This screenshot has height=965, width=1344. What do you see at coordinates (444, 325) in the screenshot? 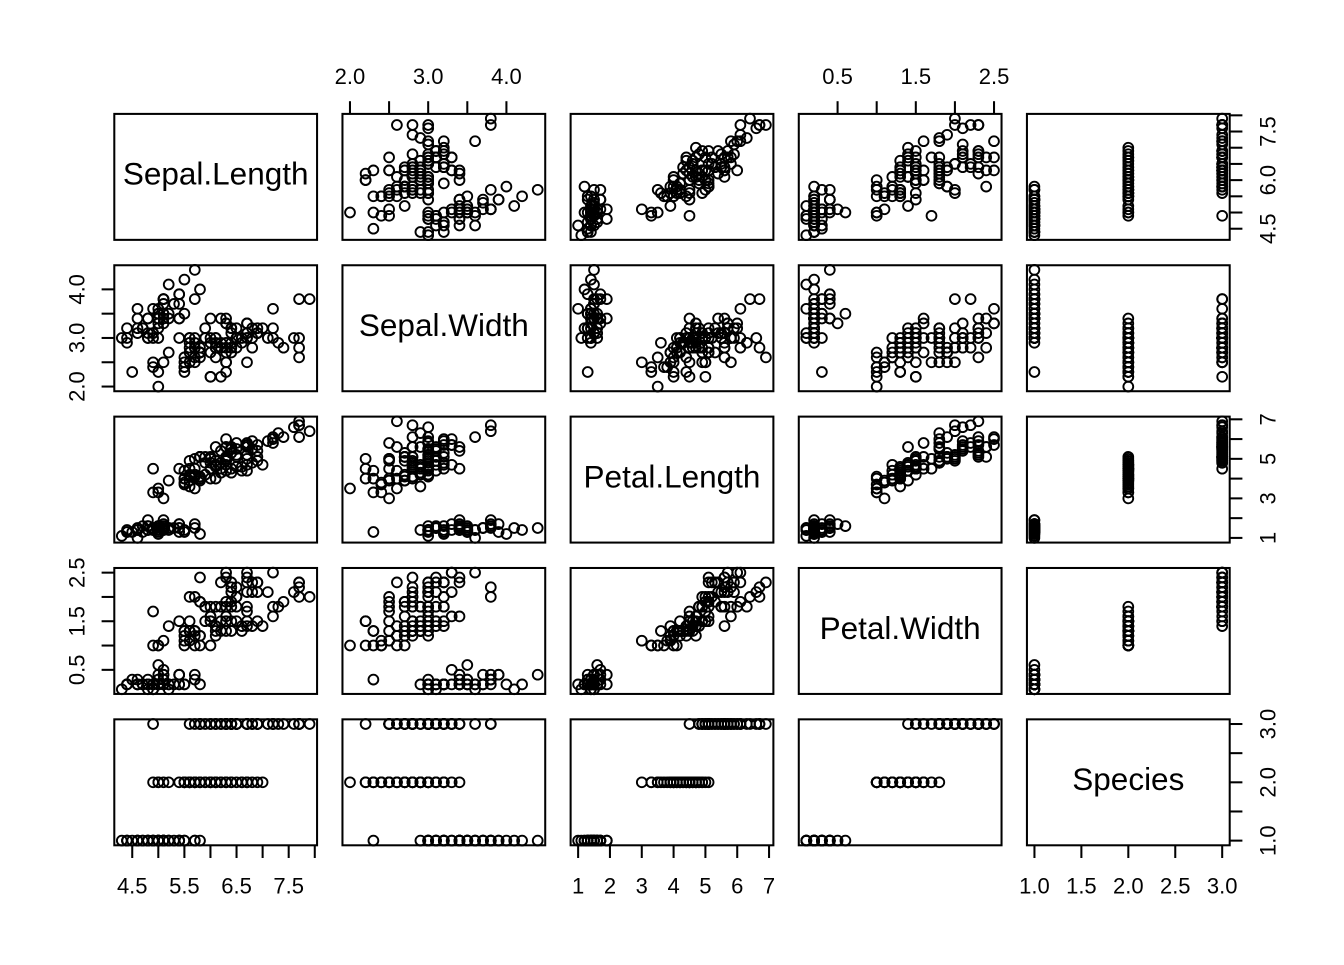
I see `svg-text: Sepal.Width` at bounding box center [444, 325].